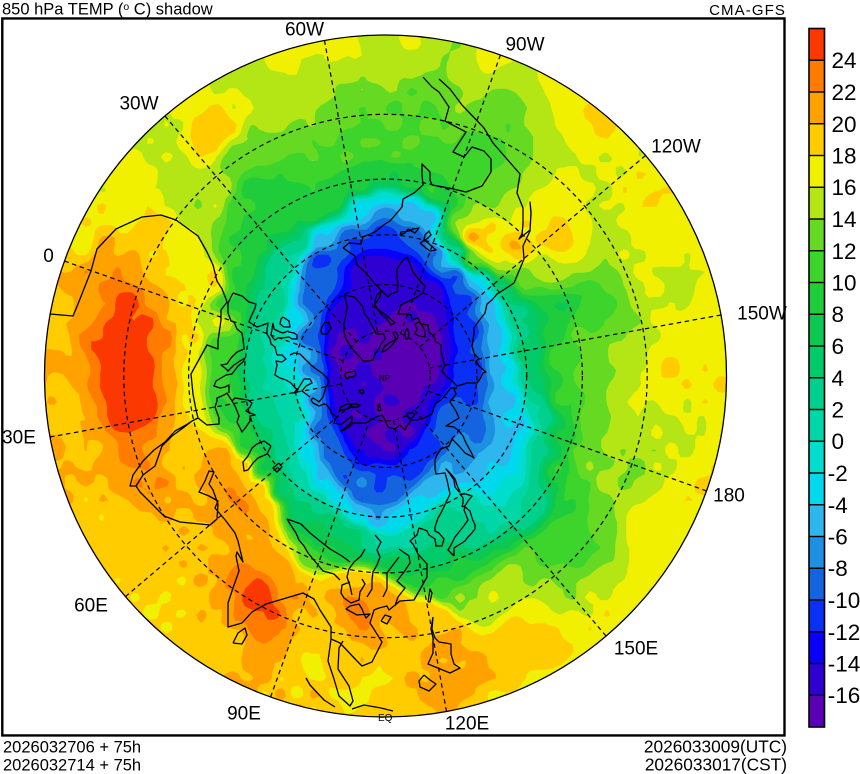  Describe the element at coordinates (107, 10) in the screenshot. I see `svg-text: 850 hPa TEMP (o C) shadow` at that location.